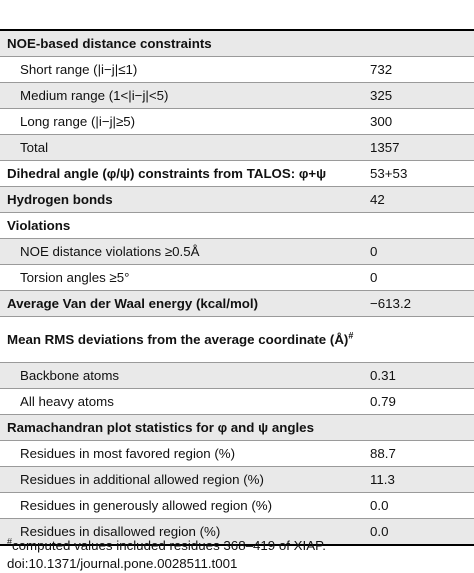  I want to click on table-row: Hydrogen bonds 42, so click(237, 199).